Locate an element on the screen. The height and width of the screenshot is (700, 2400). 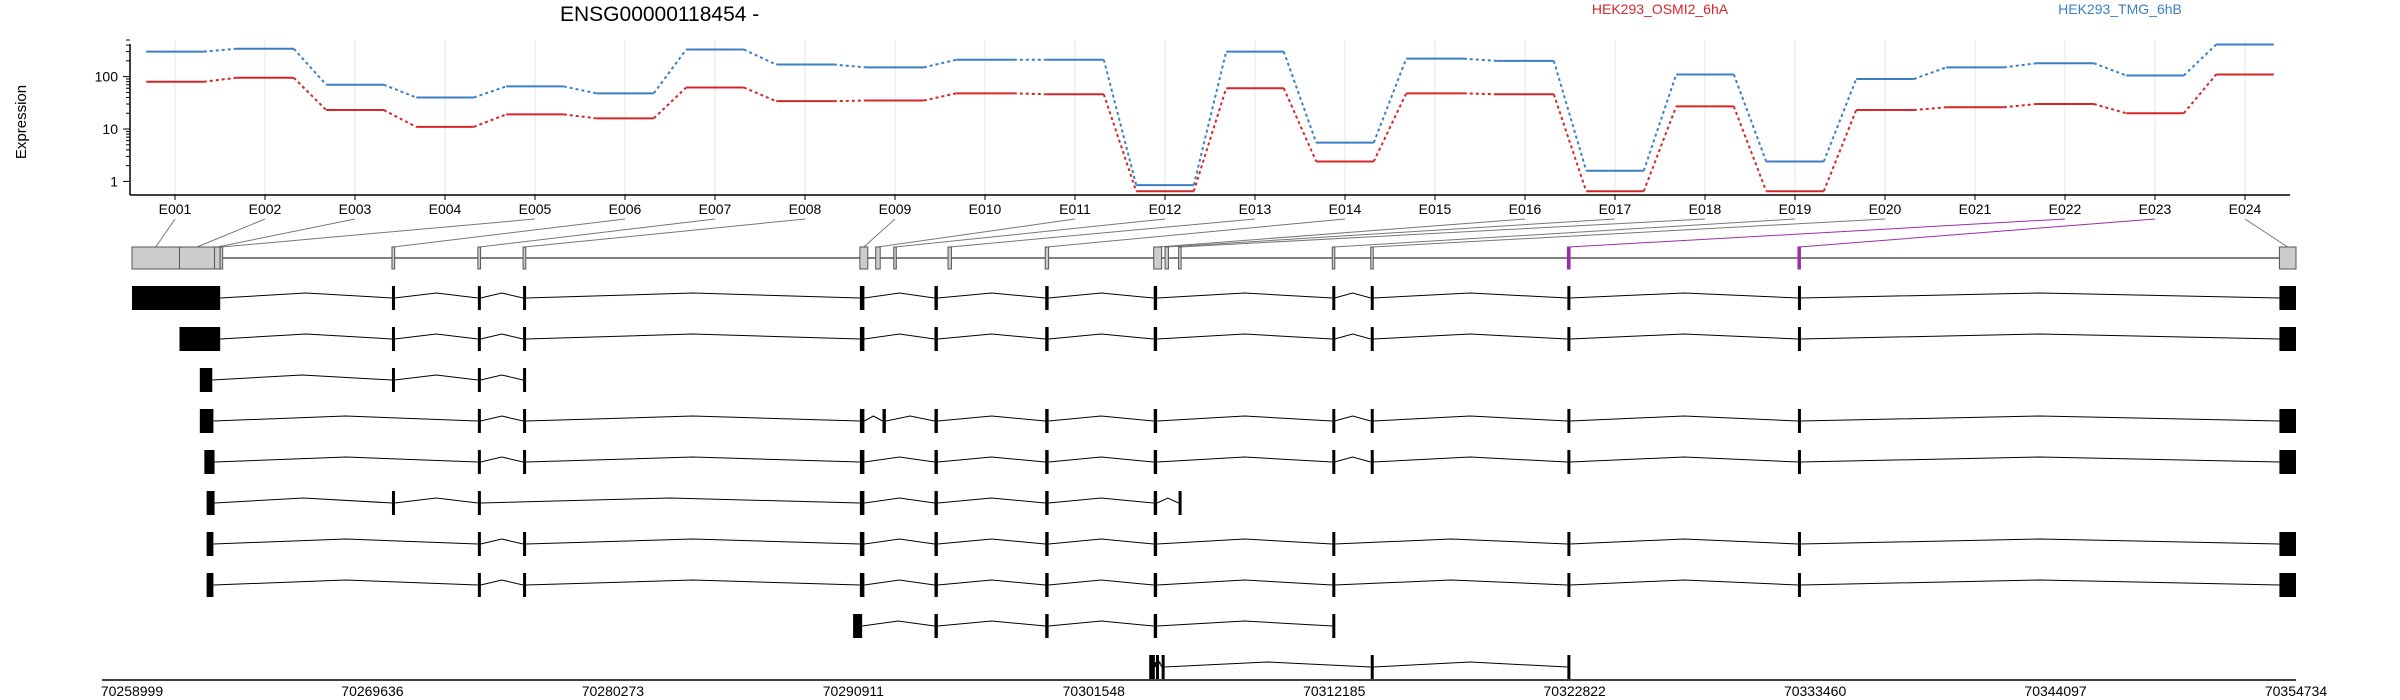
chart-title: ENSG00000118454 - is located at coordinates (659, 14).